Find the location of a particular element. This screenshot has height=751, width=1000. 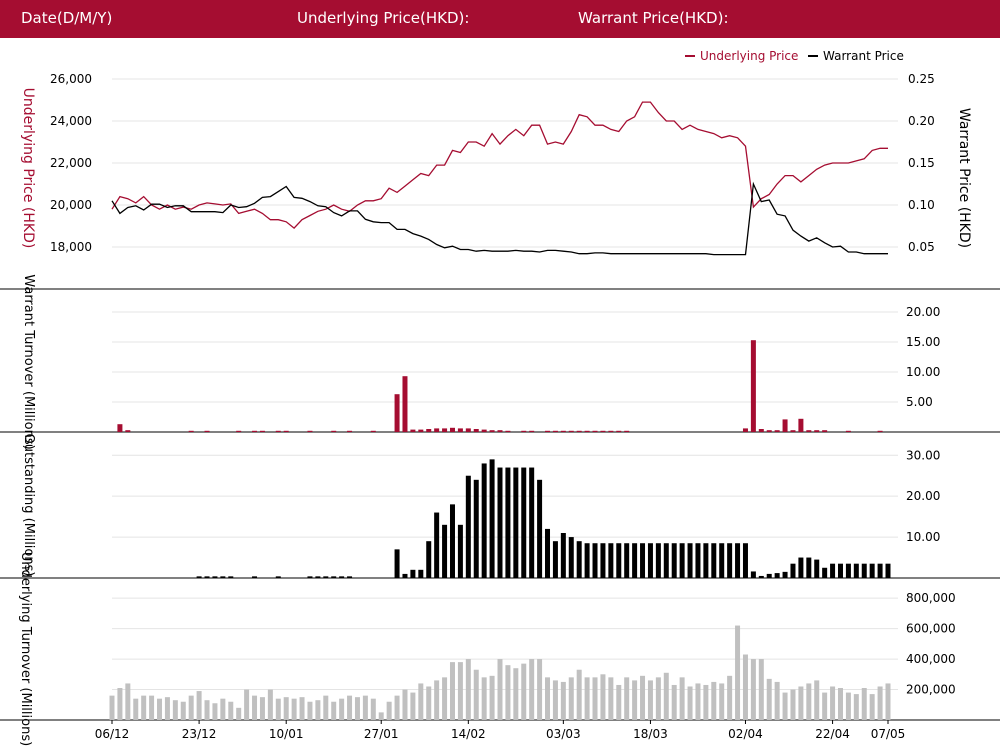

underlying-turnover-tick-label: 400,000 is located at coordinates (931, 659).